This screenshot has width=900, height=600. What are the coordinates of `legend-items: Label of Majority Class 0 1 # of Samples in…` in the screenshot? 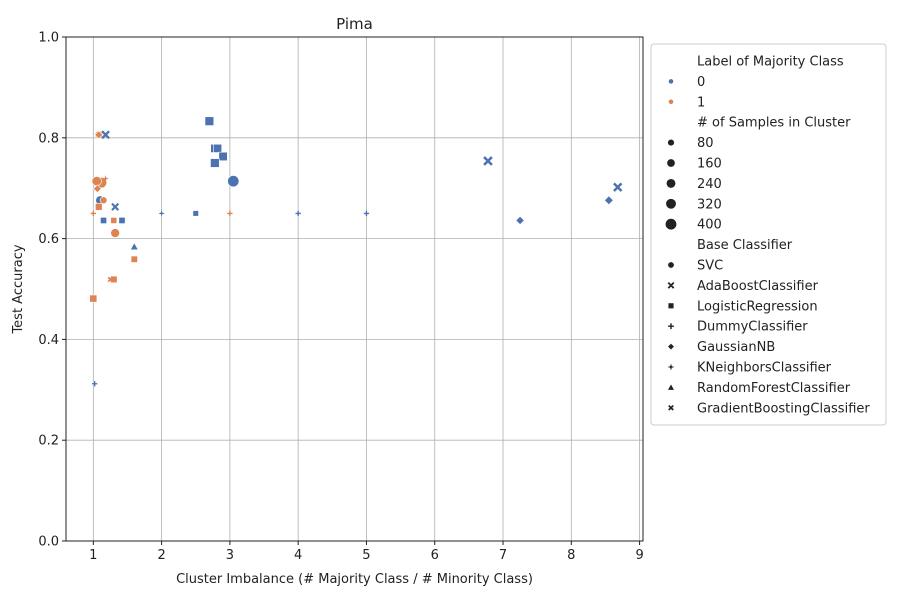 It's located at (767, 235).